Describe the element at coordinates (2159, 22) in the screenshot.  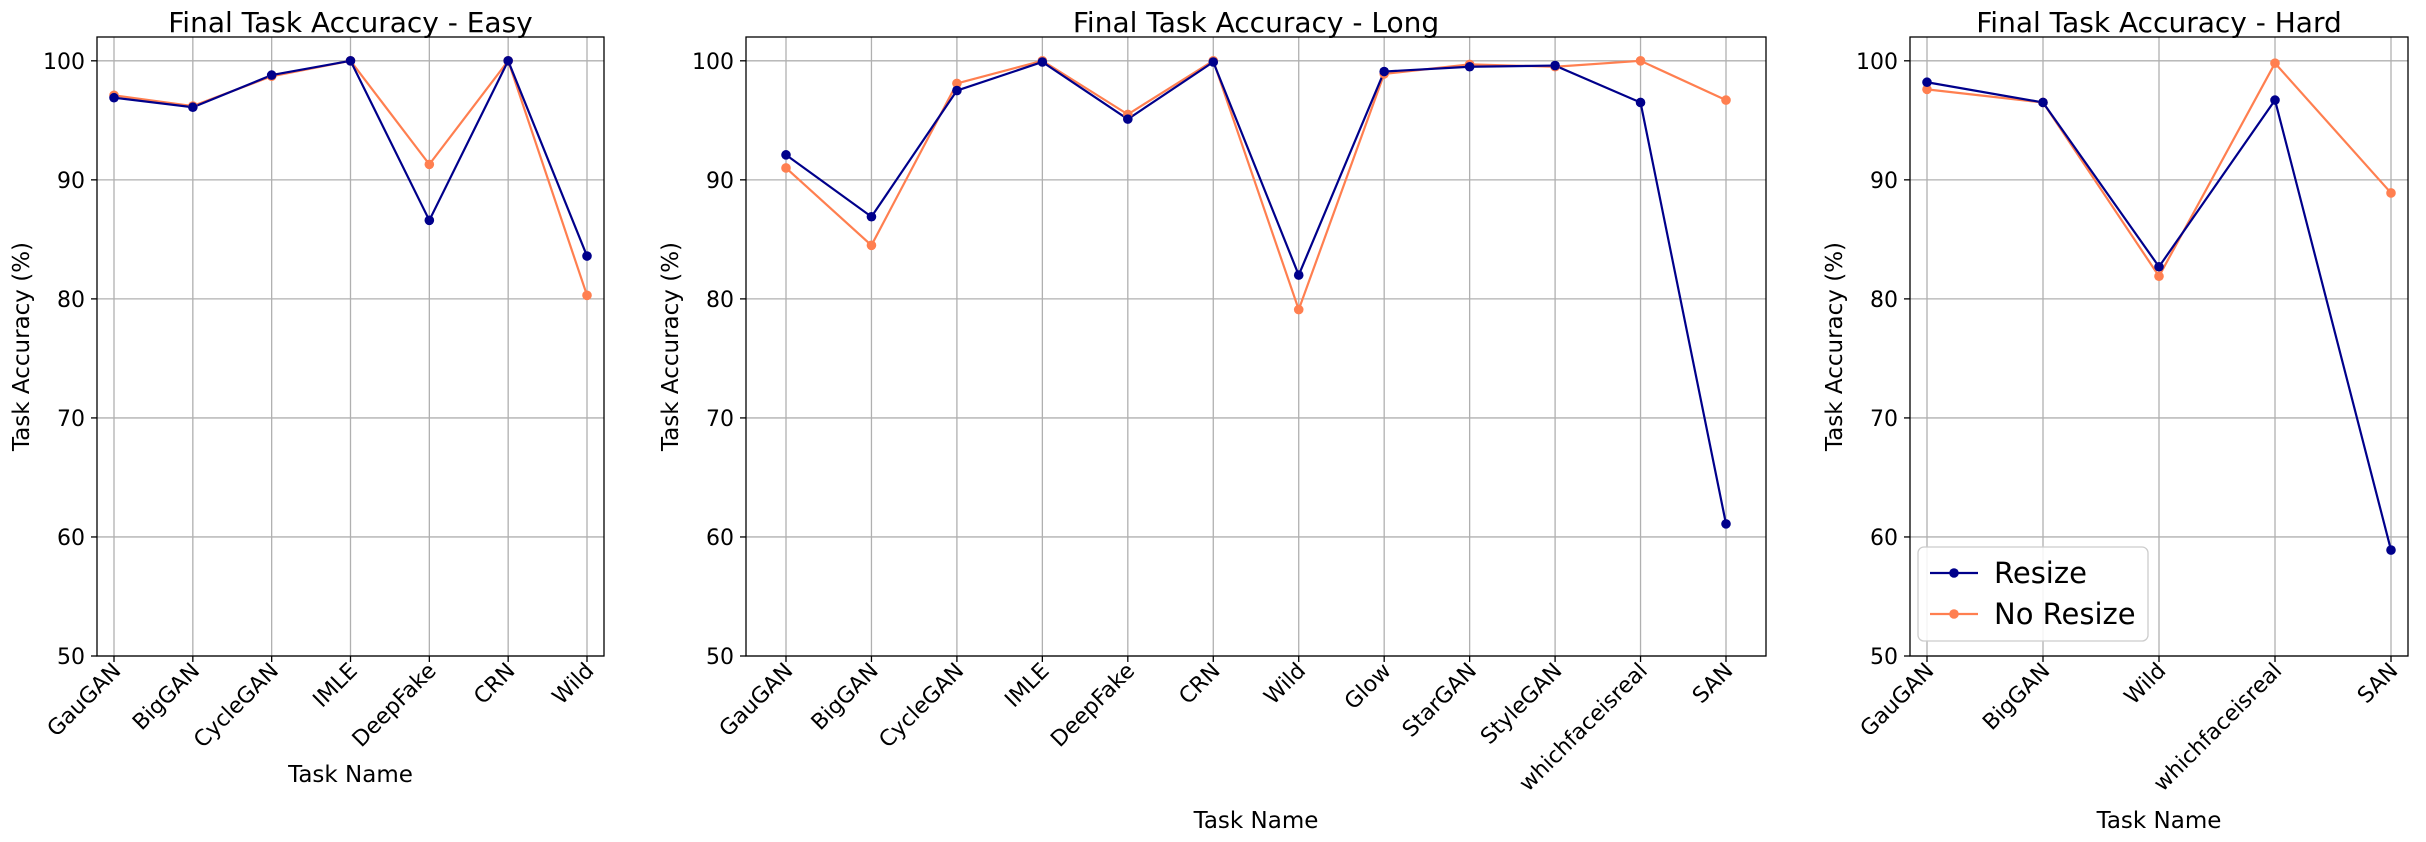
I see `chart-title: Final Task Accuracy - Hard` at that location.